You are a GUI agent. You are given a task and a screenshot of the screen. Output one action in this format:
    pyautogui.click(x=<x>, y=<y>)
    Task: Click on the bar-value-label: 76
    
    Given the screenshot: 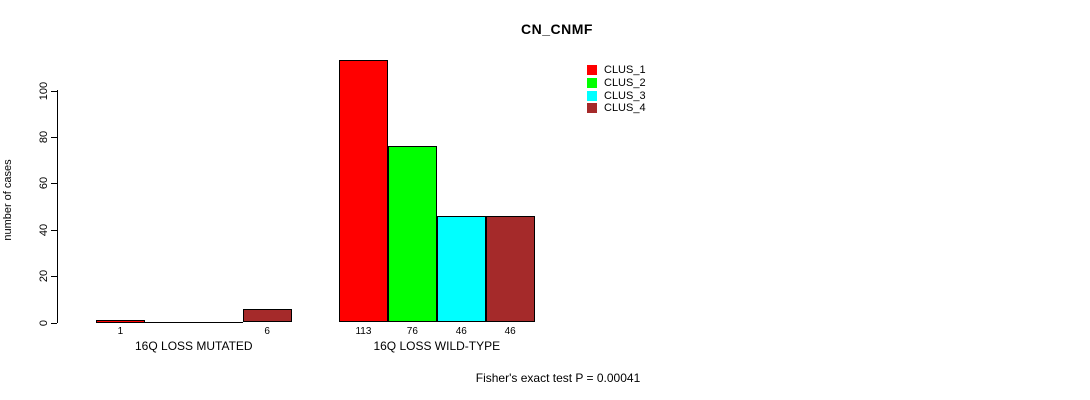 What is the action you would take?
    pyautogui.click(x=412, y=331)
    